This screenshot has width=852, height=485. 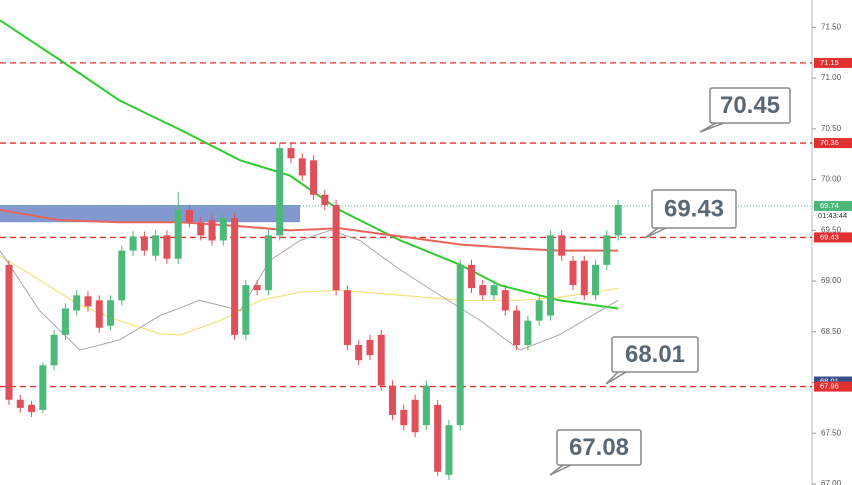 What do you see at coordinates (831, 482) in the screenshot?
I see `y-tick-label: 67.00` at bounding box center [831, 482].